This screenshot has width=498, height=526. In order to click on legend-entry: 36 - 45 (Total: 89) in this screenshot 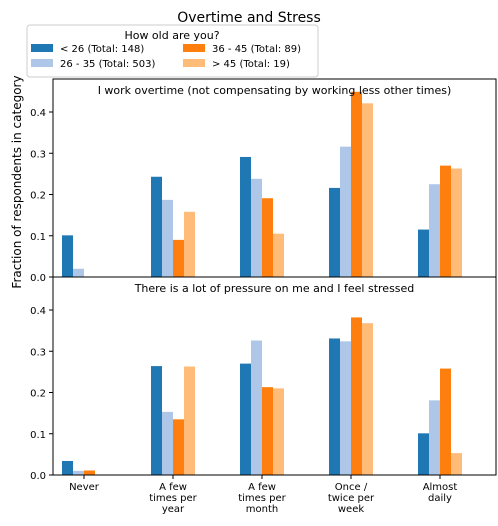, I will do `click(242, 49)`.